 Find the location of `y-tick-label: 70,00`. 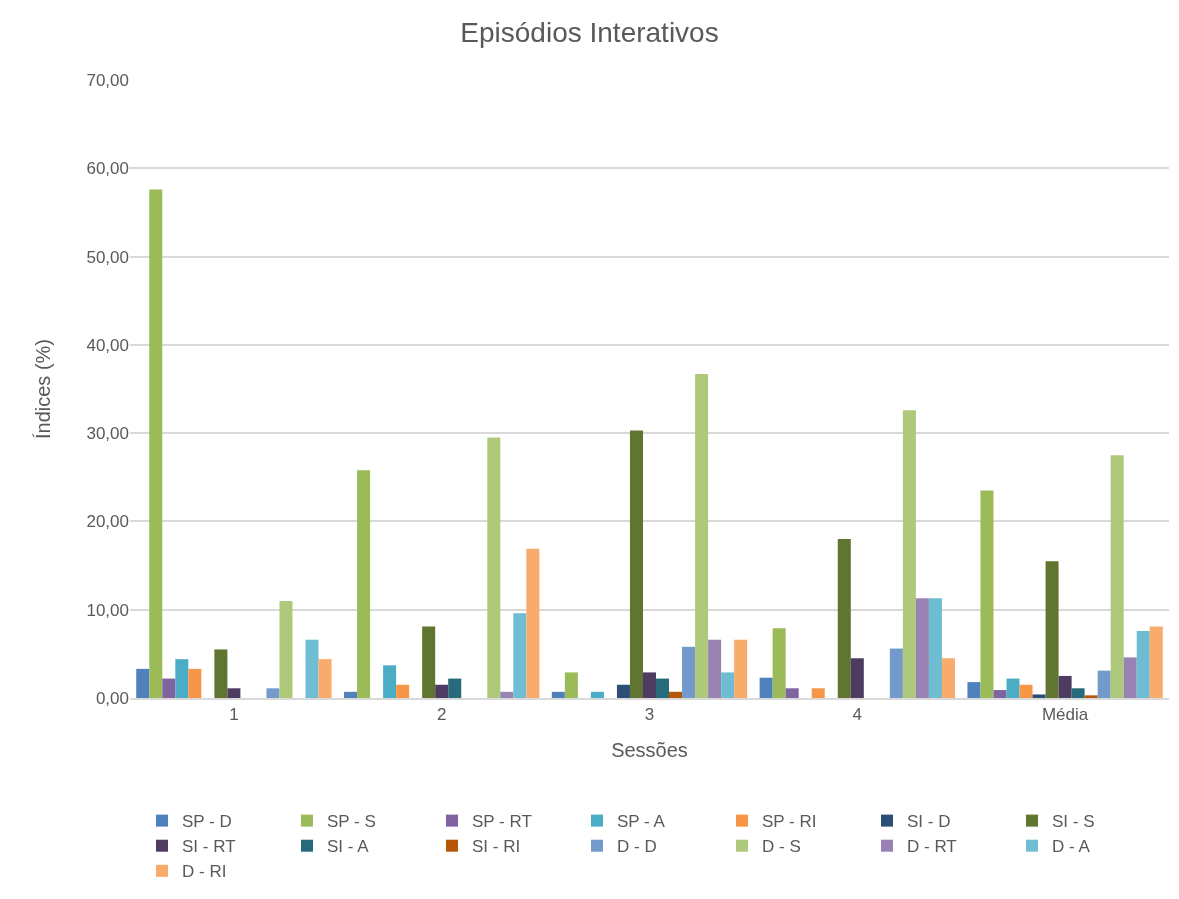

y-tick-label: 70,00 is located at coordinates (107, 80).